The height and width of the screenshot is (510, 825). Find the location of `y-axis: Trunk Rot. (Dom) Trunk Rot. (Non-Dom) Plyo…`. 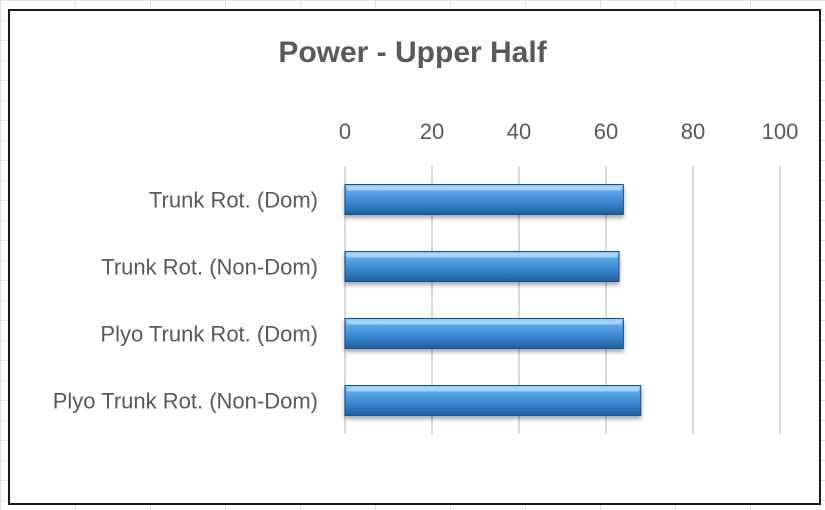

y-axis: Trunk Rot. (Dom) Trunk Rot. (Non-Dom) Plyo… is located at coordinates (185, 301).